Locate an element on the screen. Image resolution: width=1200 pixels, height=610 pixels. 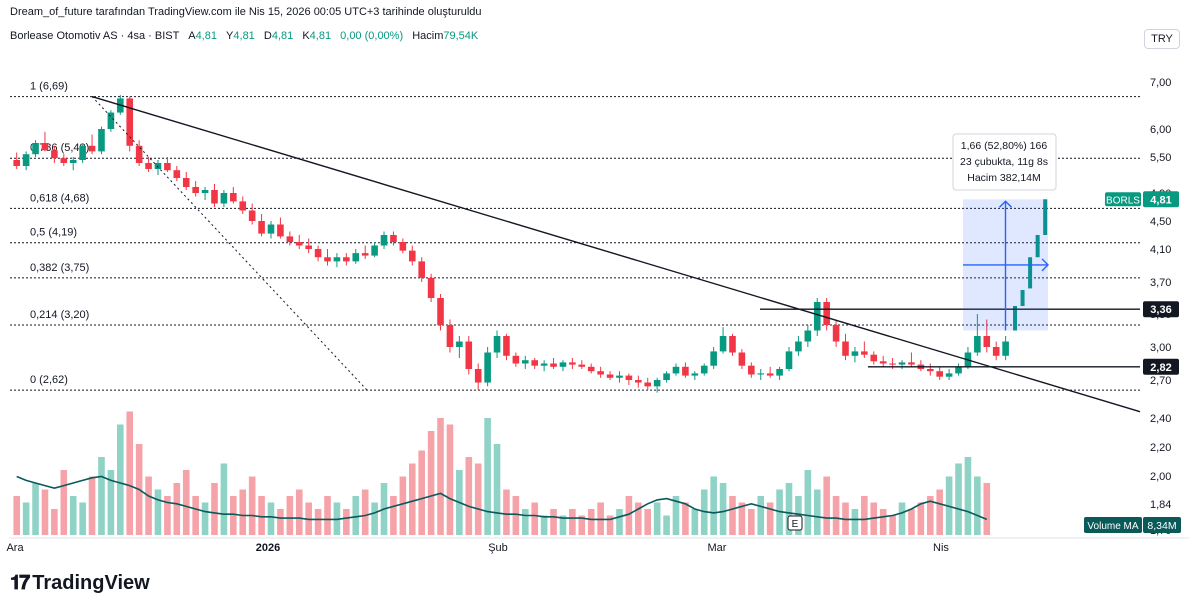
tradingview-logo: 𝟏𝟕 TradingView is located at coordinates (80, 583).